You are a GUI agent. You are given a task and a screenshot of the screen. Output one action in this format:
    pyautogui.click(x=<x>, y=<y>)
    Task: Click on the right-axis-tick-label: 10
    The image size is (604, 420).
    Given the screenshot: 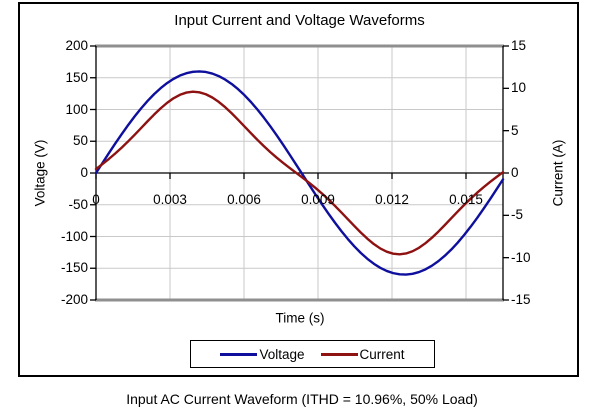 What is the action you would take?
    pyautogui.click(x=519, y=88)
    